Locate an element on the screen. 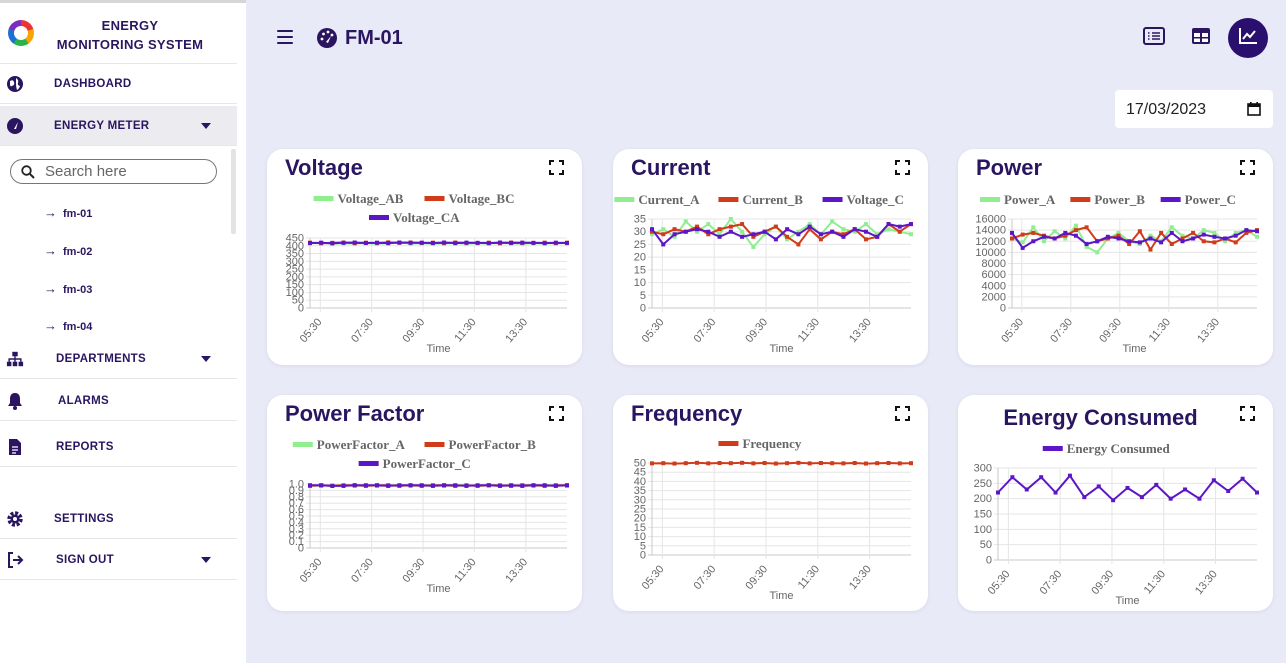 This screenshot has height=663, width=1286. legend-label: PowerFactor_B is located at coordinates (493, 444).